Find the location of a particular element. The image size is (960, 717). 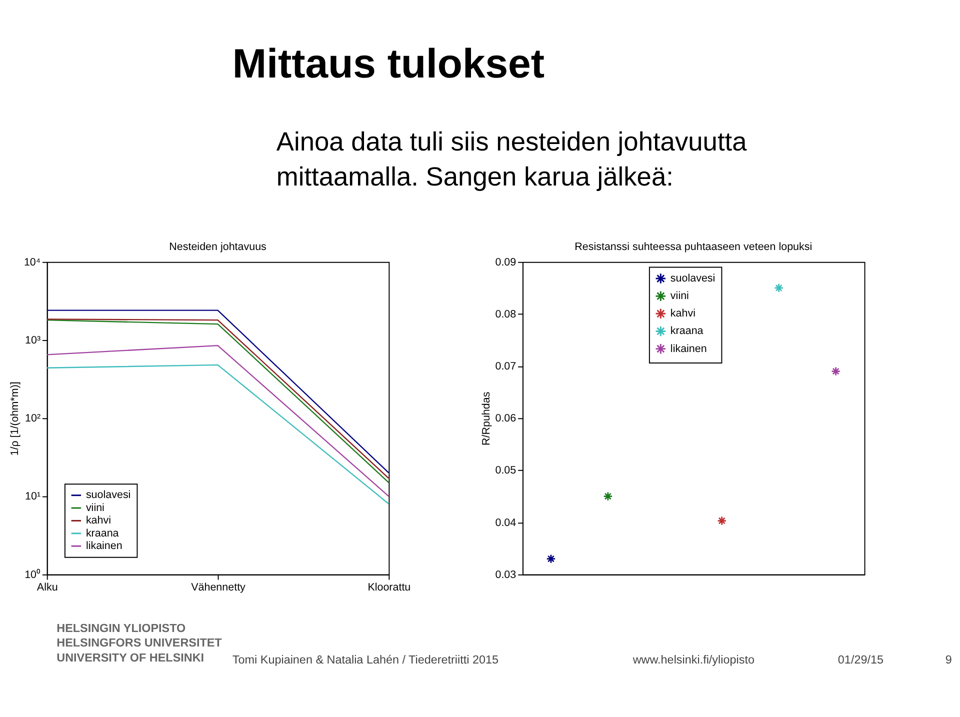

x-tick-label: Alku is located at coordinates (47, 588).